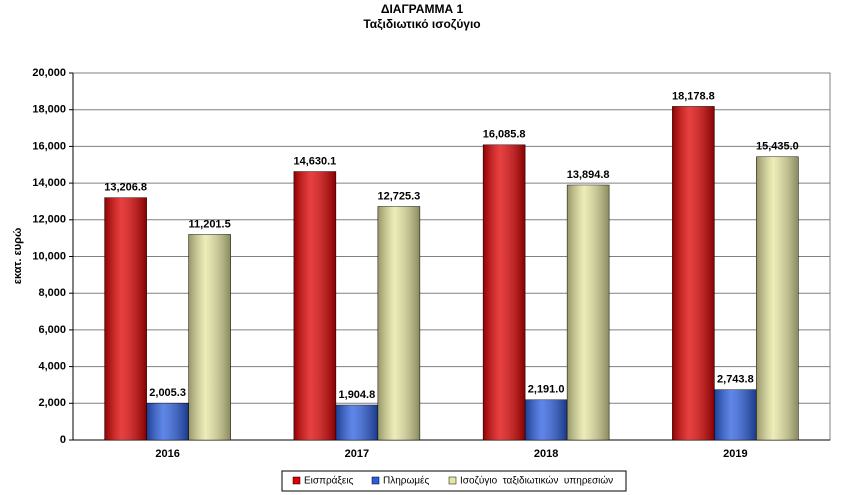 The width and height of the screenshot is (844, 495). Describe the element at coordinates (536, 481) in the screenshot. I see `legend-label: Ισοζύγιο ταξιδιωτικών υπηρεσιών` at that location.